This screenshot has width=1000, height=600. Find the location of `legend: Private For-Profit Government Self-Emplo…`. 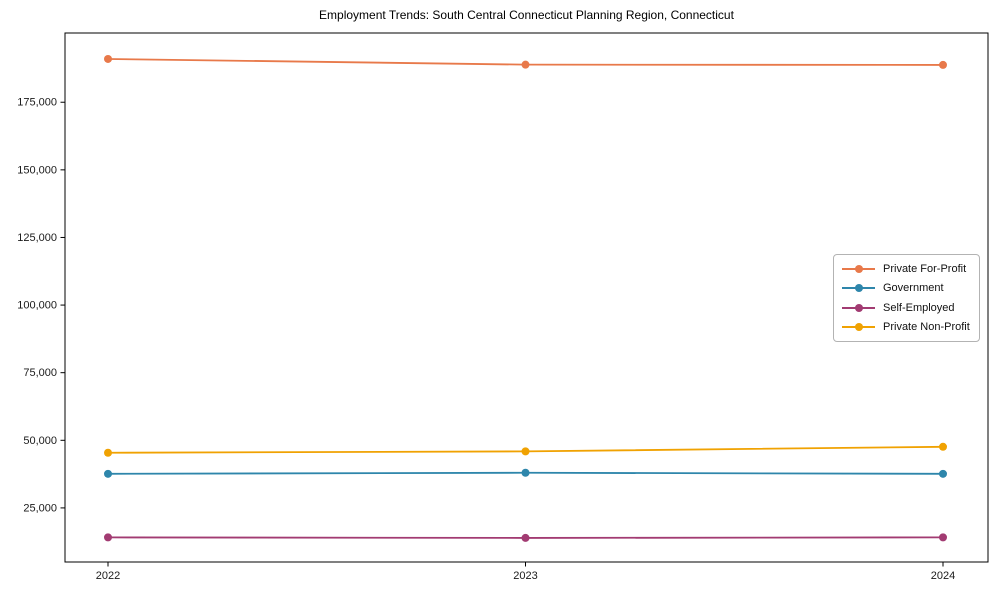

legend: Private For-Profit Government Self-Emplo… is located at coordinates (906, 298).